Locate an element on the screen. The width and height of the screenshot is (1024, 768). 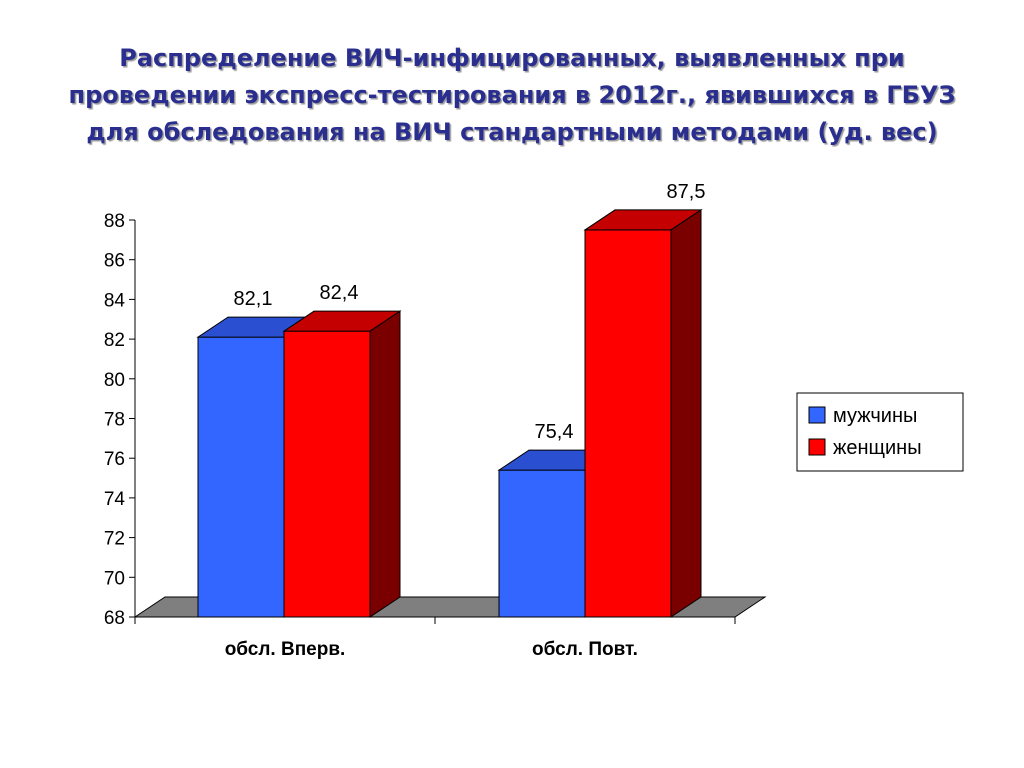
data-label: 75,4 is located at coordinates (554, 432).